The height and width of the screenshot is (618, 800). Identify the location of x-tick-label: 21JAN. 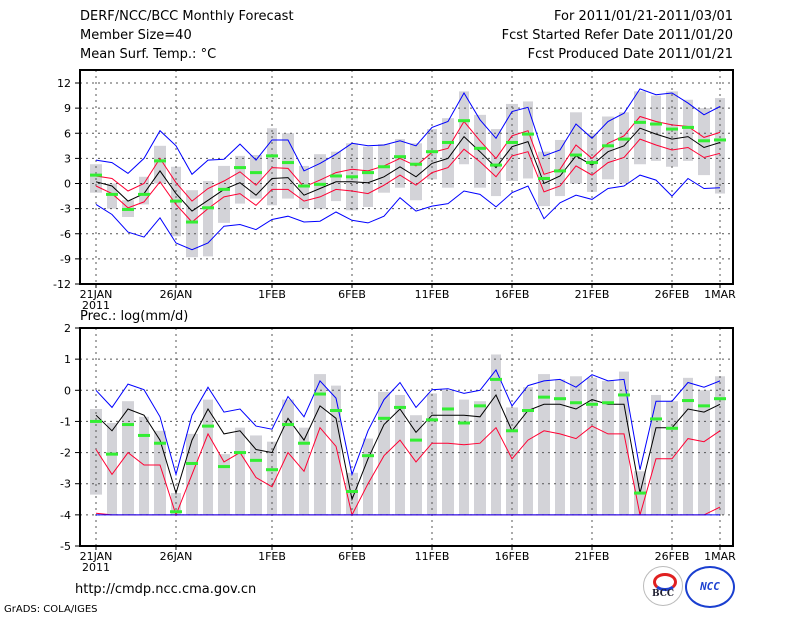
(96, 294).